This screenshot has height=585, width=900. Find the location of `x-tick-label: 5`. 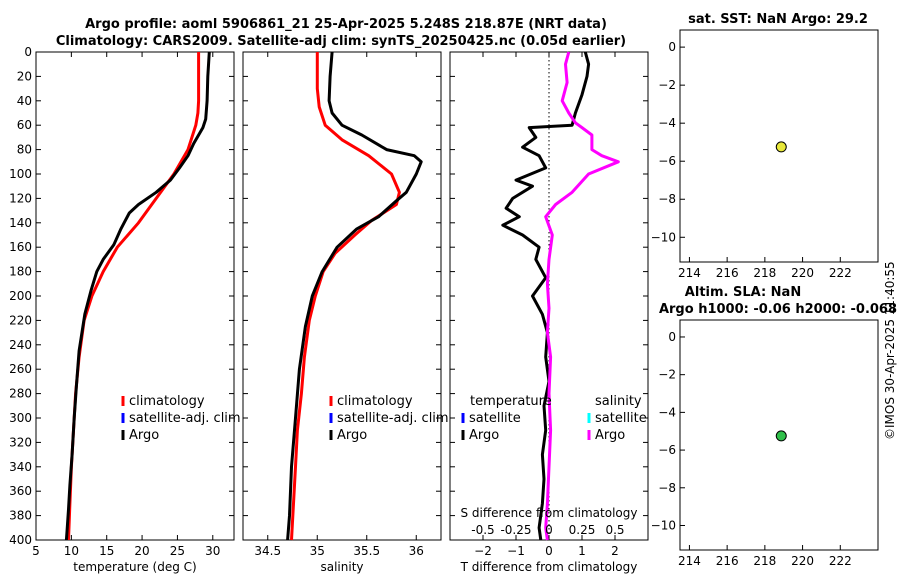

x-tick-label: 5 is located at coordinates (36, 551).